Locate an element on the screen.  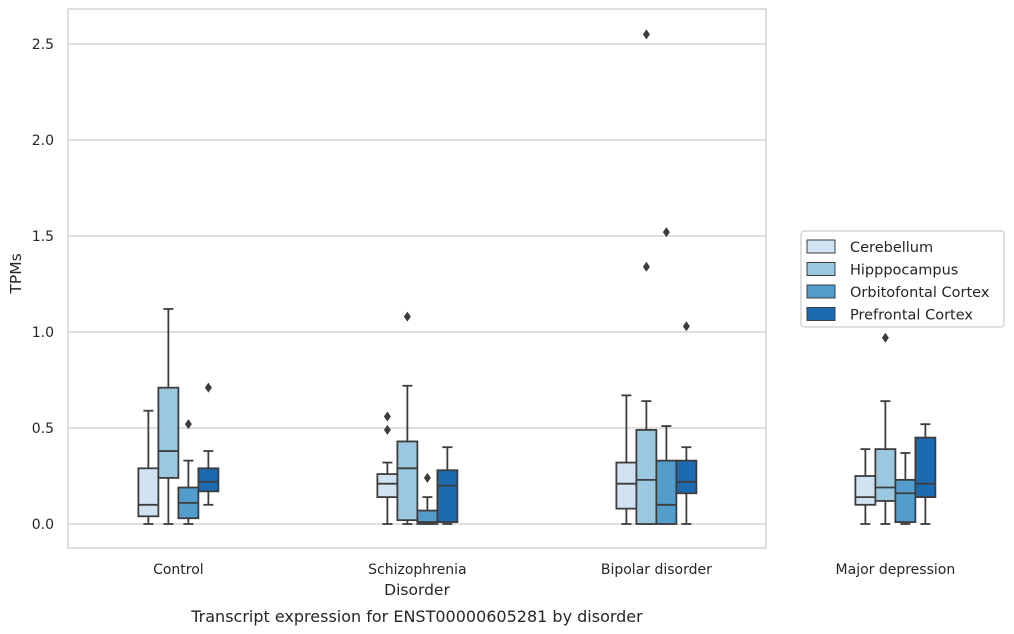
y-tick-label: 0.0 is located at coordinates (43, 525).